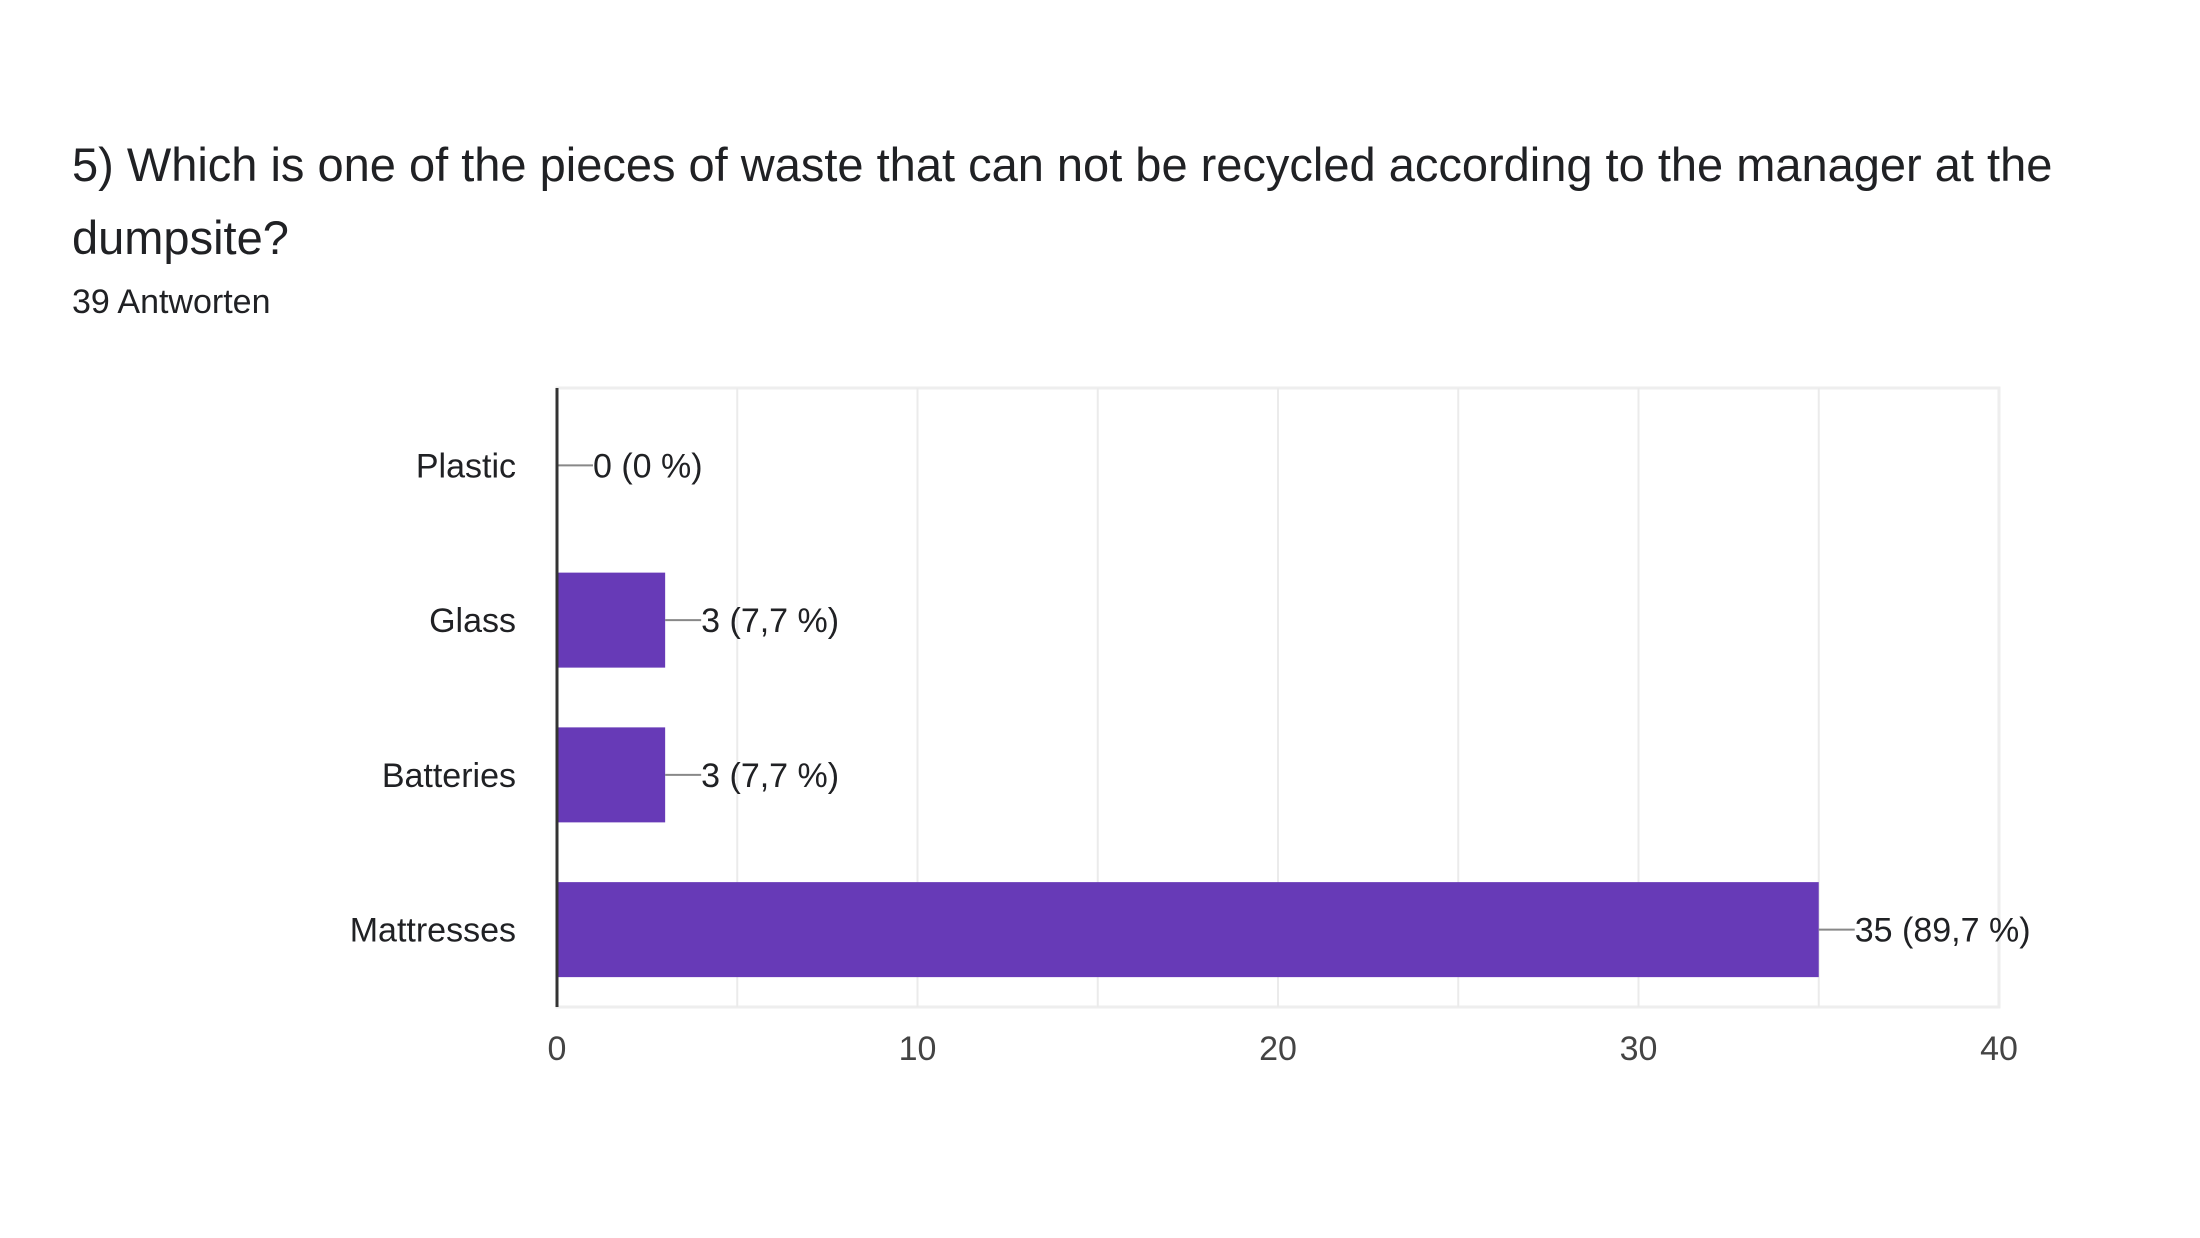 Image resolution: width=2200 pixels, height=1238 pixels. Describe the element at coordinates (472, 621) in the screenshot. I see `category-label: Glass` at that location.